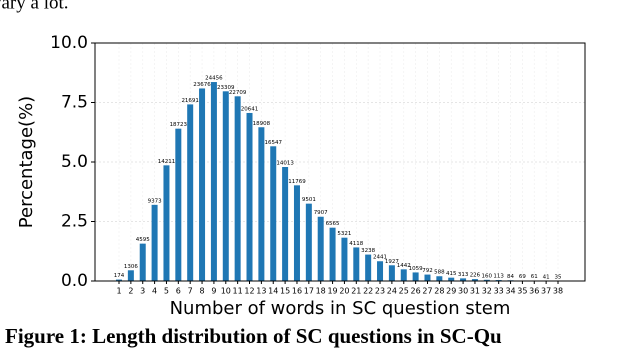  I want to click on data-label: 35, so click(558, 277).